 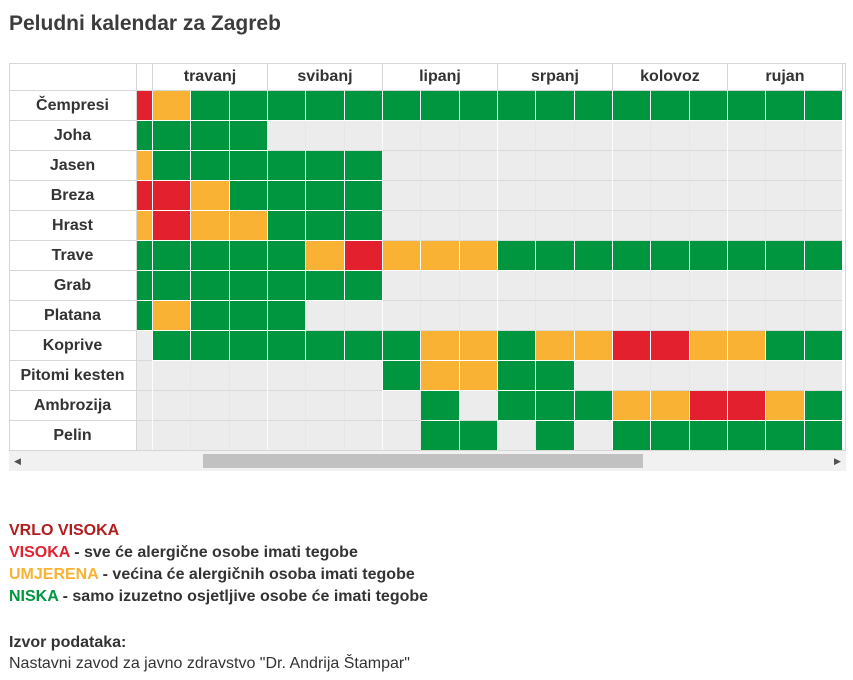 I want to click on scroll-left-arrow-icon: ◀, so click(x=17, y=460).